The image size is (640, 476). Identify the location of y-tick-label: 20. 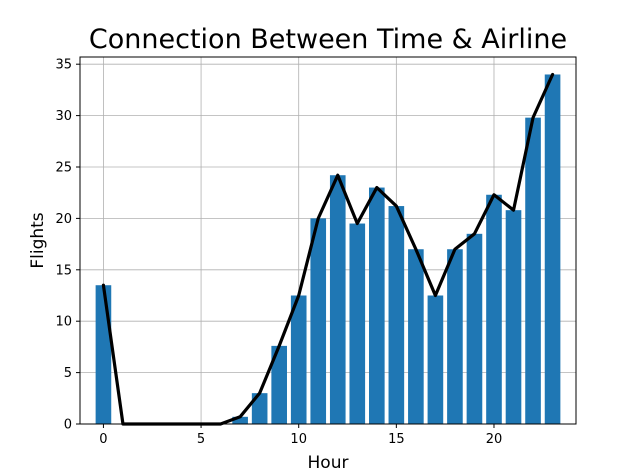
(63, 219).